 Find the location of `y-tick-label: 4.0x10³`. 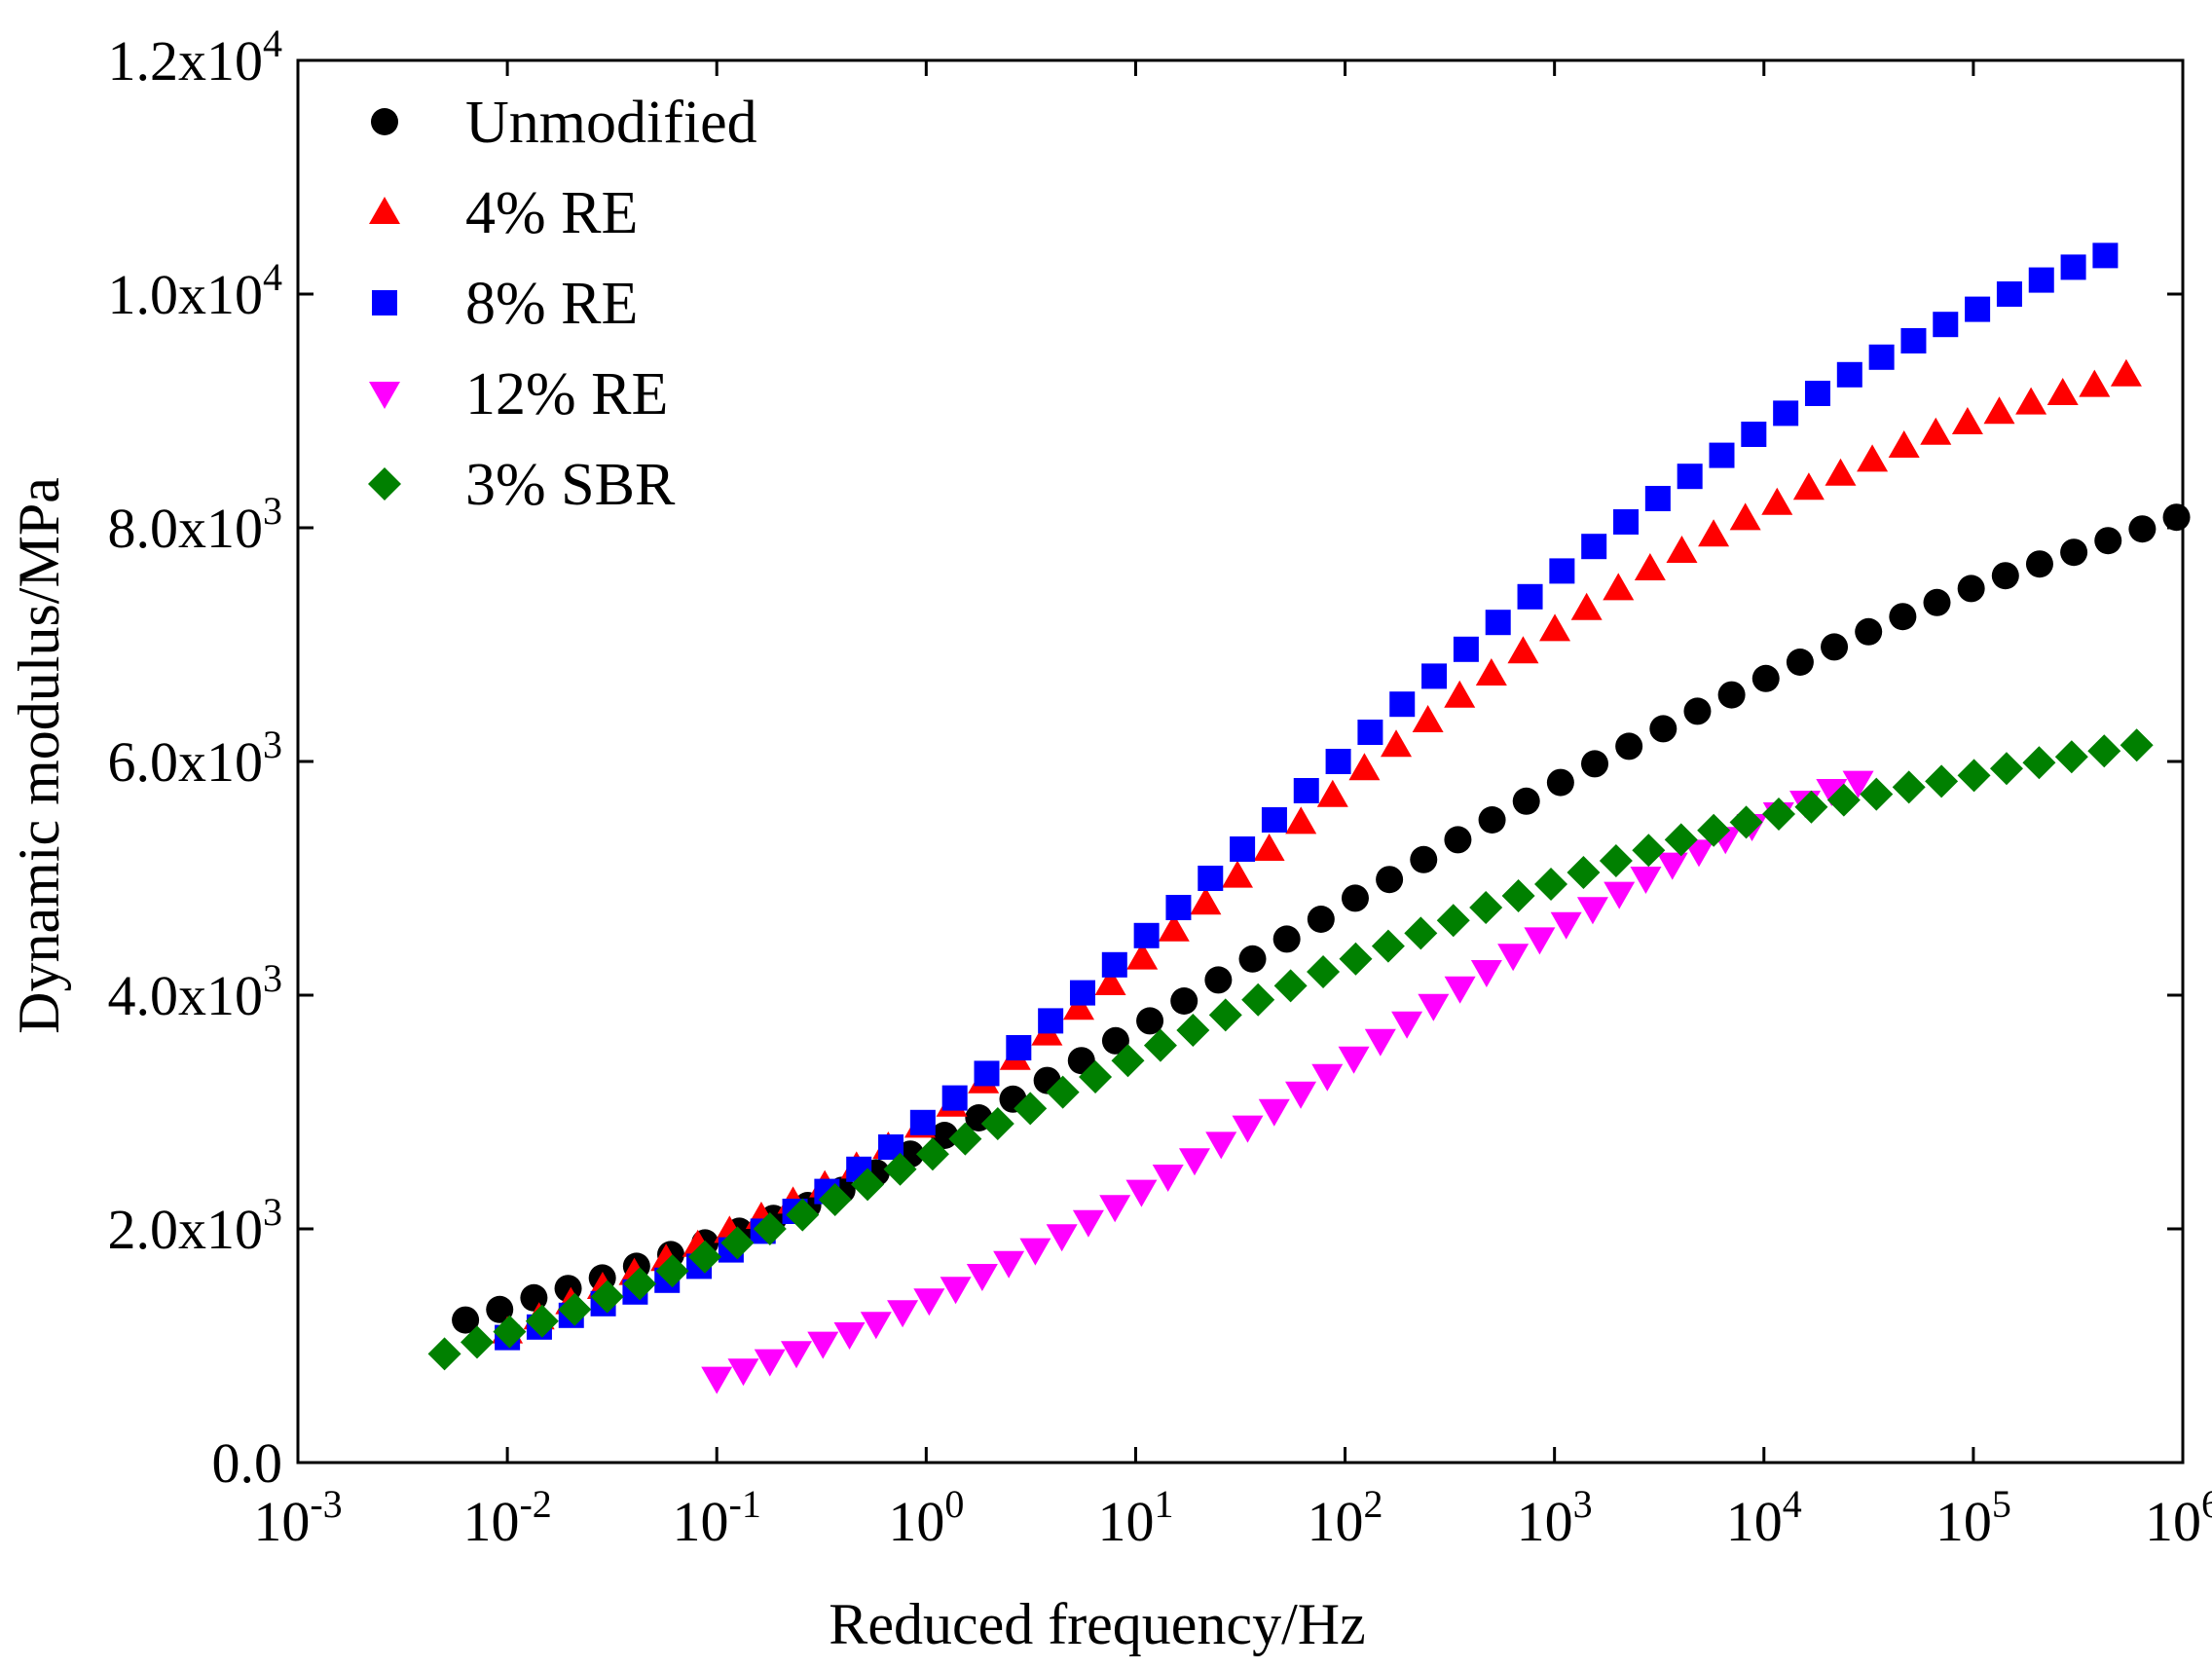

y-tick-label: 4.0x10³ is located at coordinates (195, 991).